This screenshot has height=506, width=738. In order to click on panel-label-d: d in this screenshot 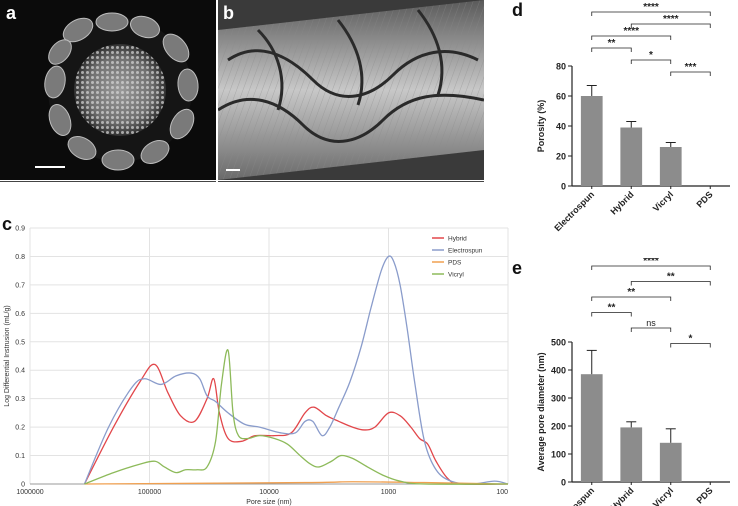, I will do `click(517, 10)`.